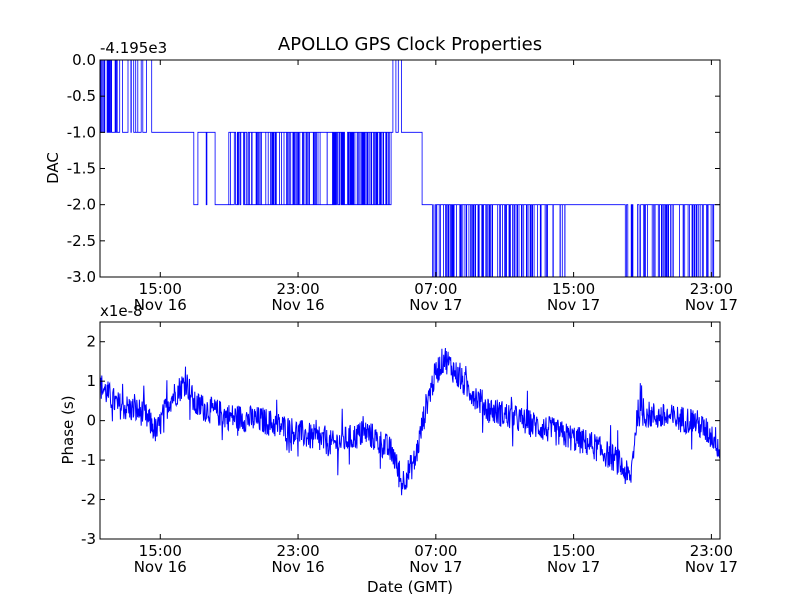 The image size is (800, 600). I want to click on top-y-tick-label: -1.5, so click(81, 169).